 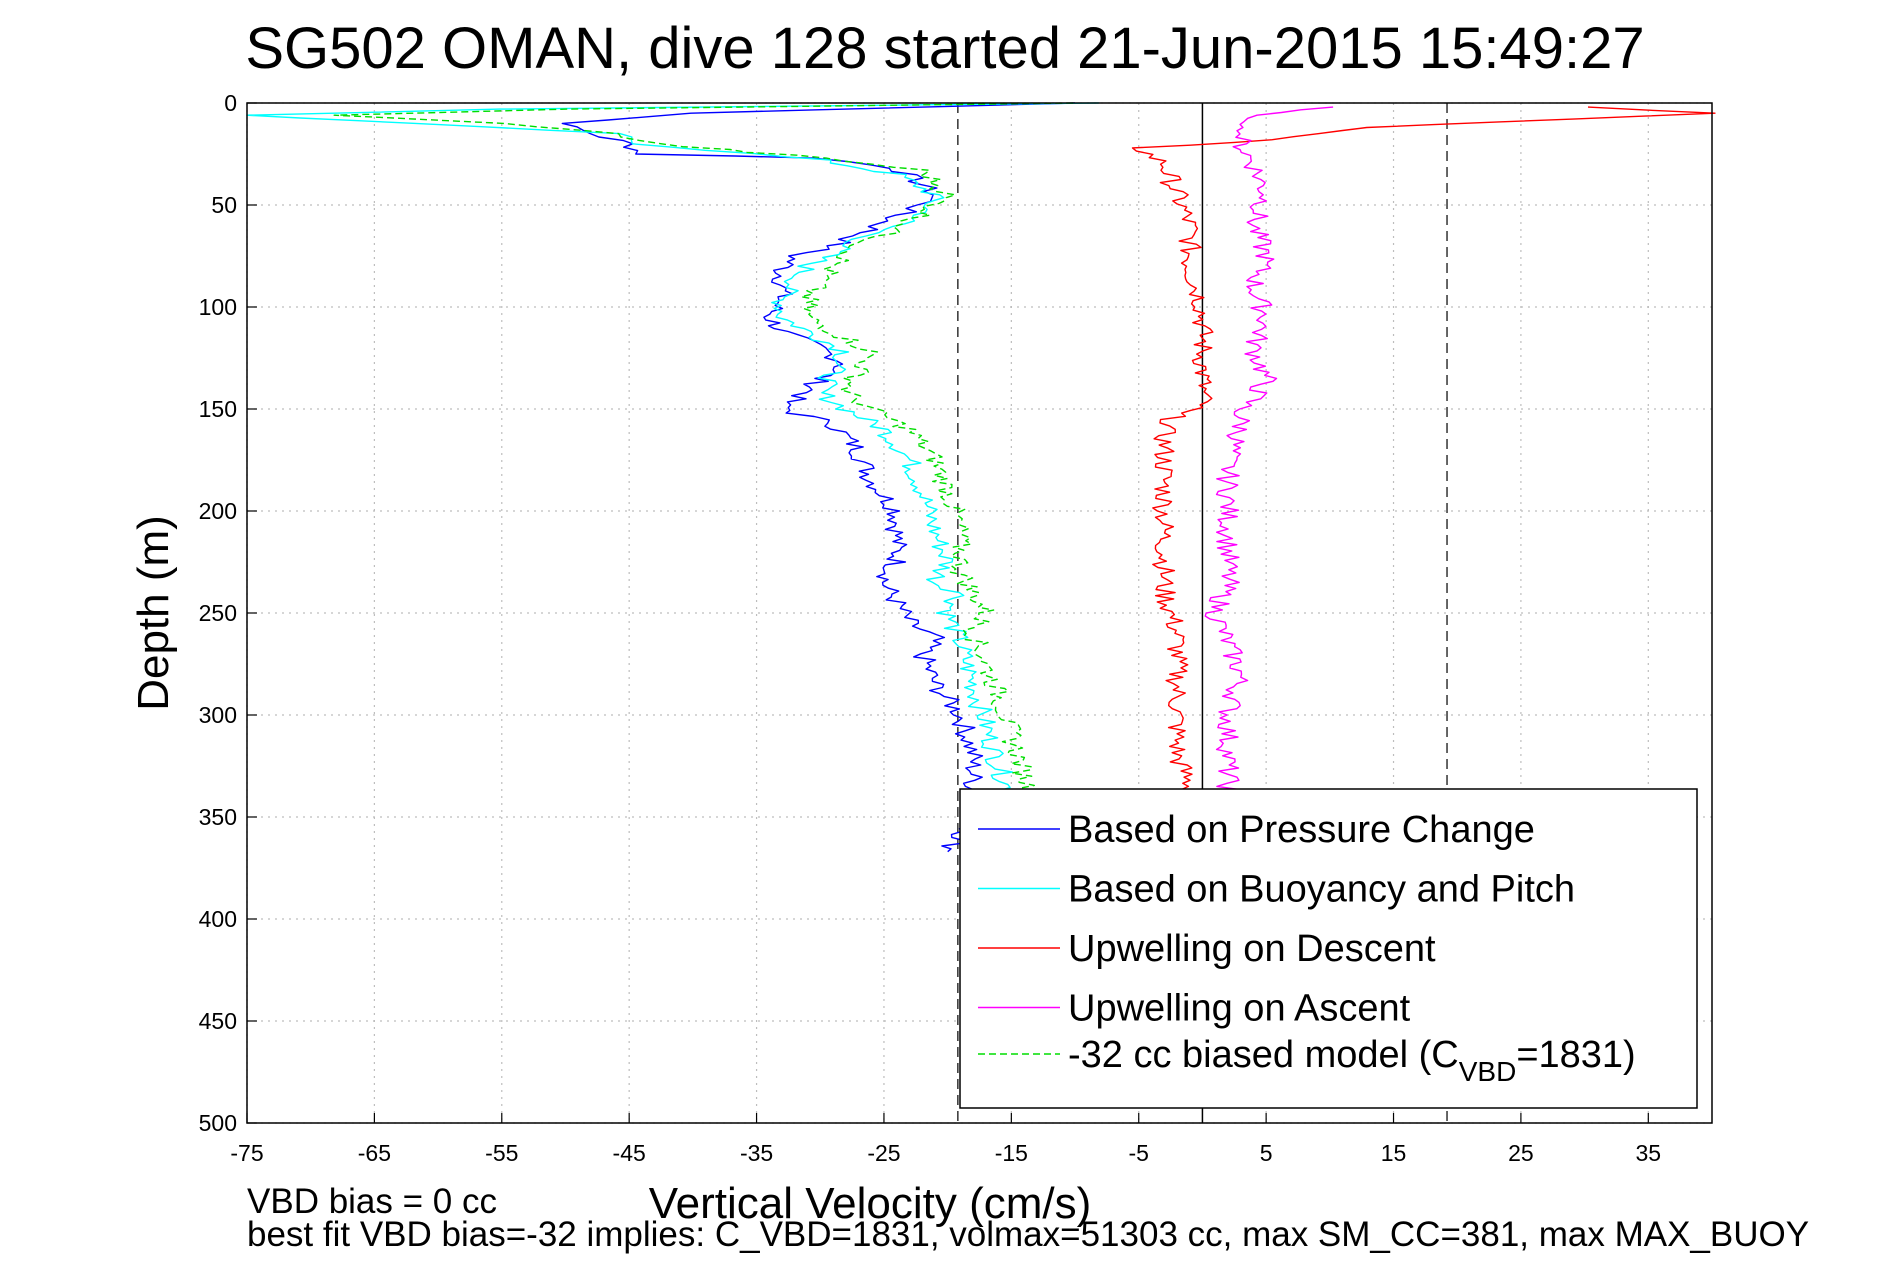 I want to click on x-tick-label: -35, so click(x=756, y=1153).